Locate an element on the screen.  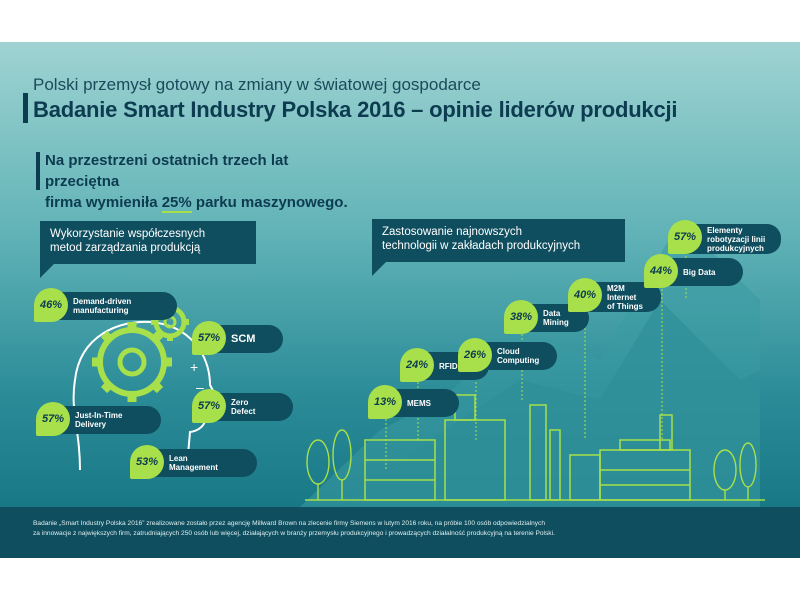
item-label-line-1: Just-In-Time is located at coordinates (99, 415).